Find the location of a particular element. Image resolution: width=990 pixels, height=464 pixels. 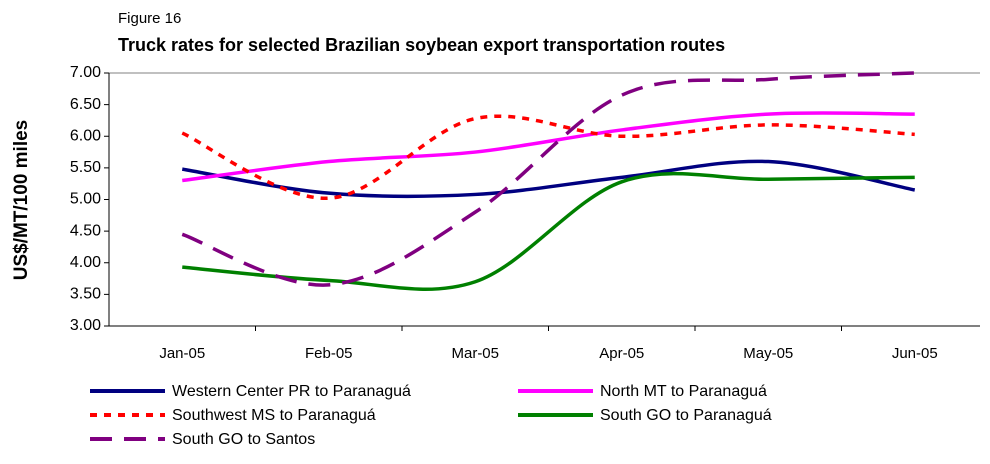

y-tick-label: 5.50 is located at coordinates (85, 167).